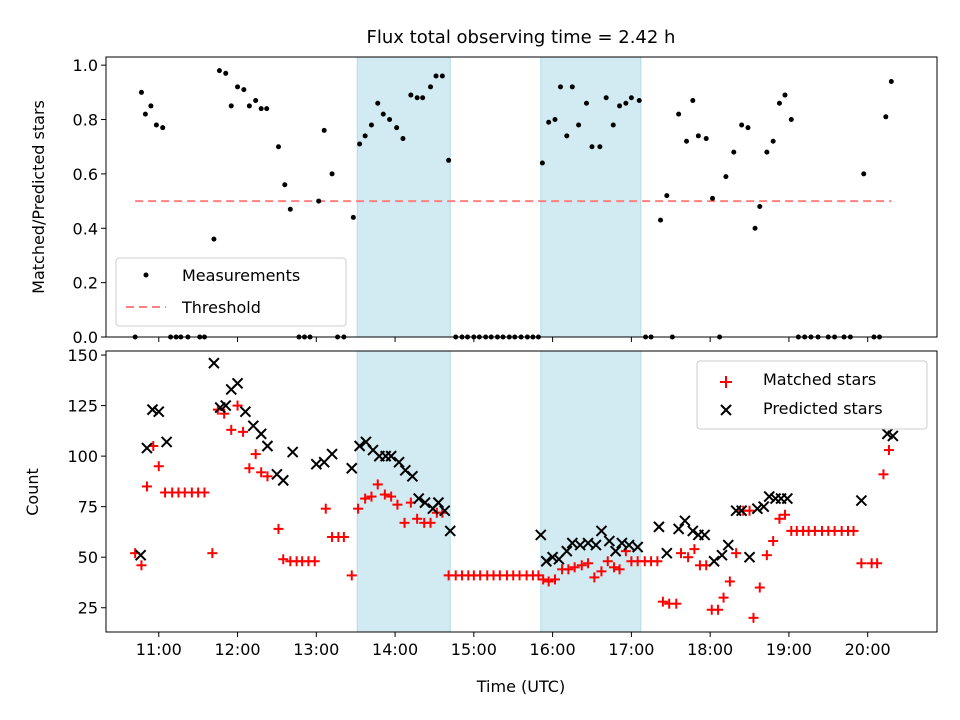 This screenshot has height=720, width=960. What do you see at coordinates (82, 406) in the screenshot?
I see `count-y-tick-label: 125` at bounding box center [82, 406].